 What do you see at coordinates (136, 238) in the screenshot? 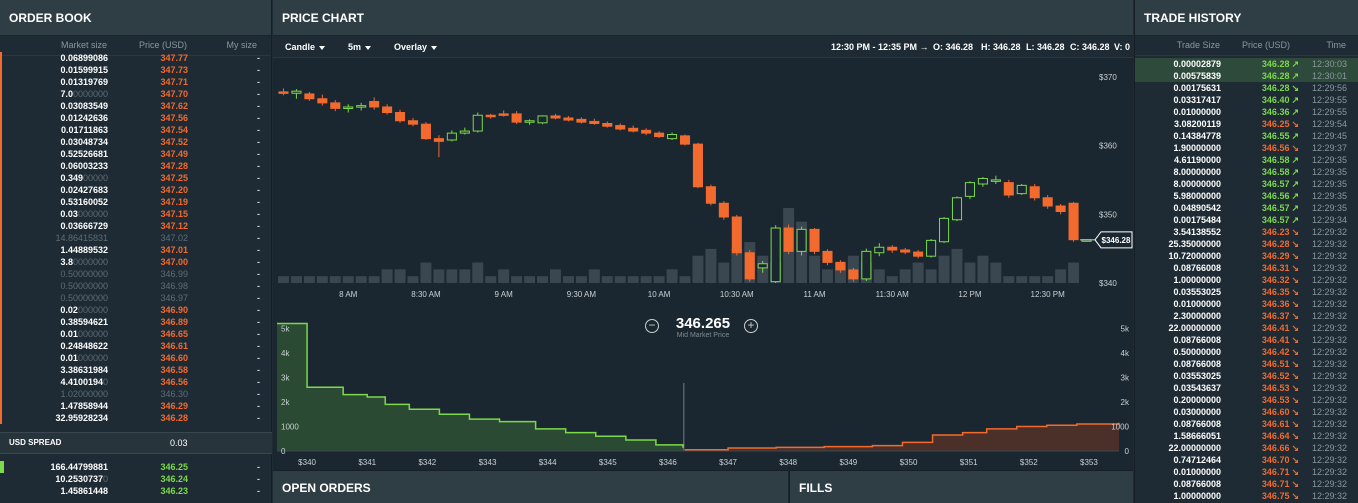
I see `ask-row: 14.86415831 347.02 -` at bounding box center [136, 238].